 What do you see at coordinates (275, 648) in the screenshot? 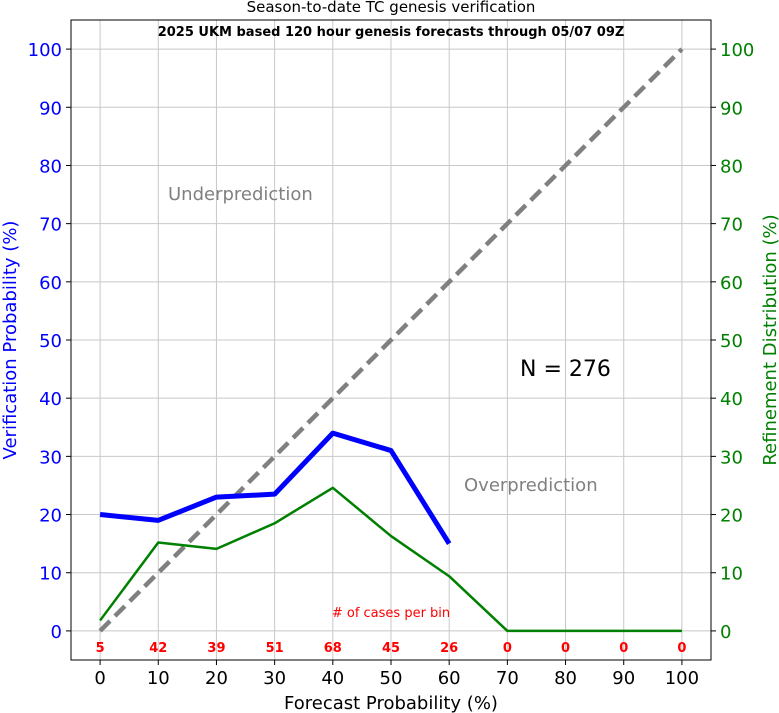
I see `case-count-label: 51` at bounding box center [275, 648].